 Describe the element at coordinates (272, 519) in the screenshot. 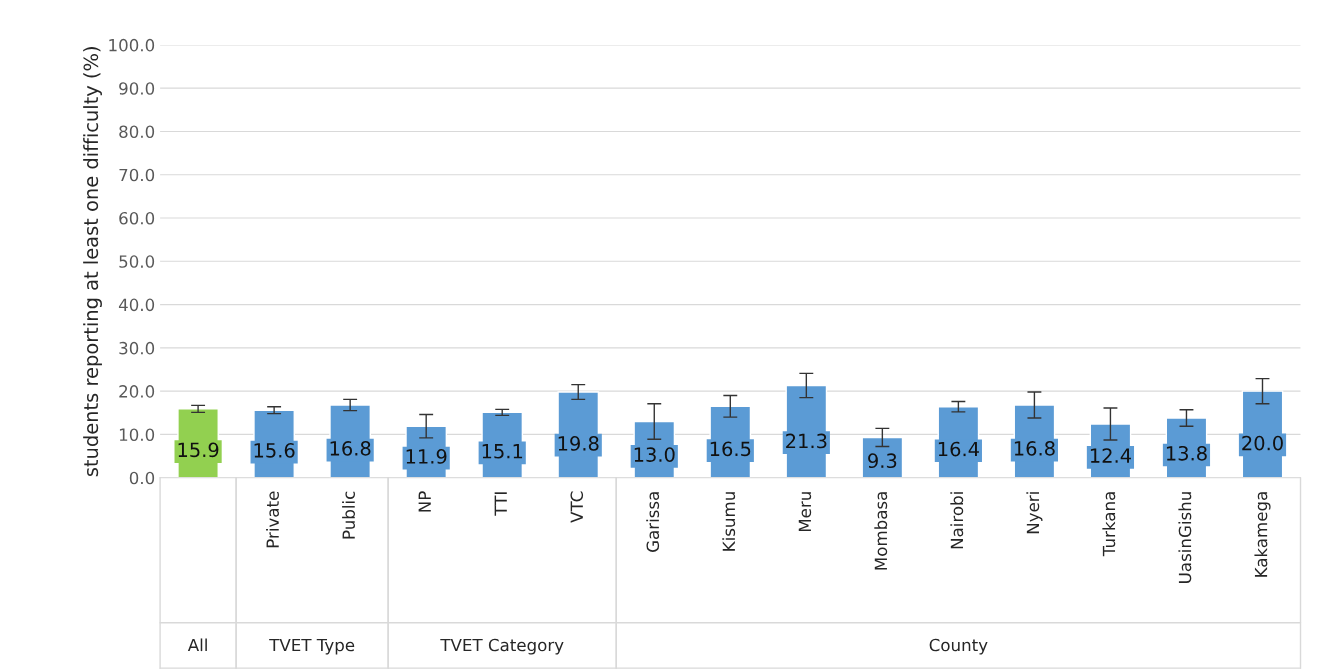

I see `x-tick-label: Private` at that location.